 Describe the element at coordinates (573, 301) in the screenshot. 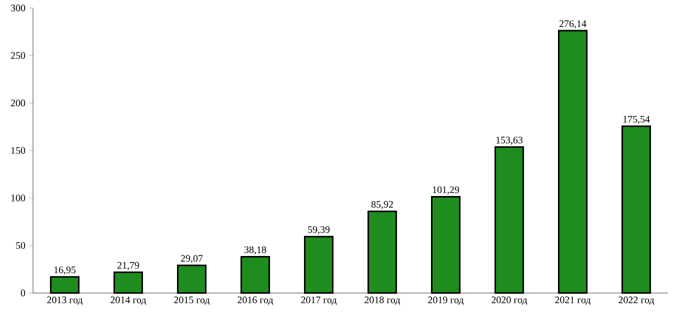

I see `x-tick-label: 2021 год` at that location.